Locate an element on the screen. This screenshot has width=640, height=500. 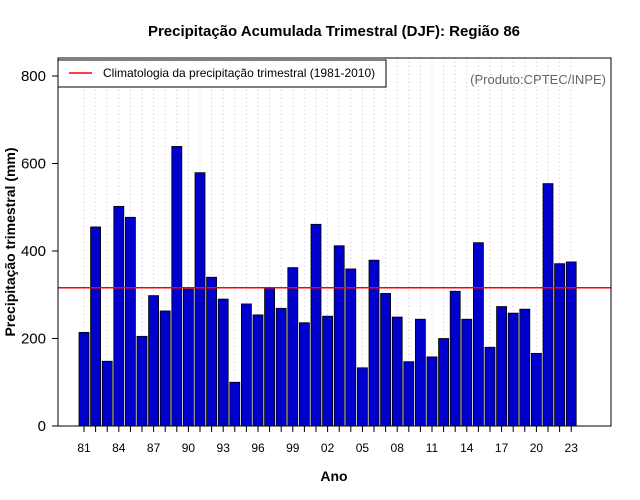
x-tick-label: 11 is located at coordinates (432, 448).